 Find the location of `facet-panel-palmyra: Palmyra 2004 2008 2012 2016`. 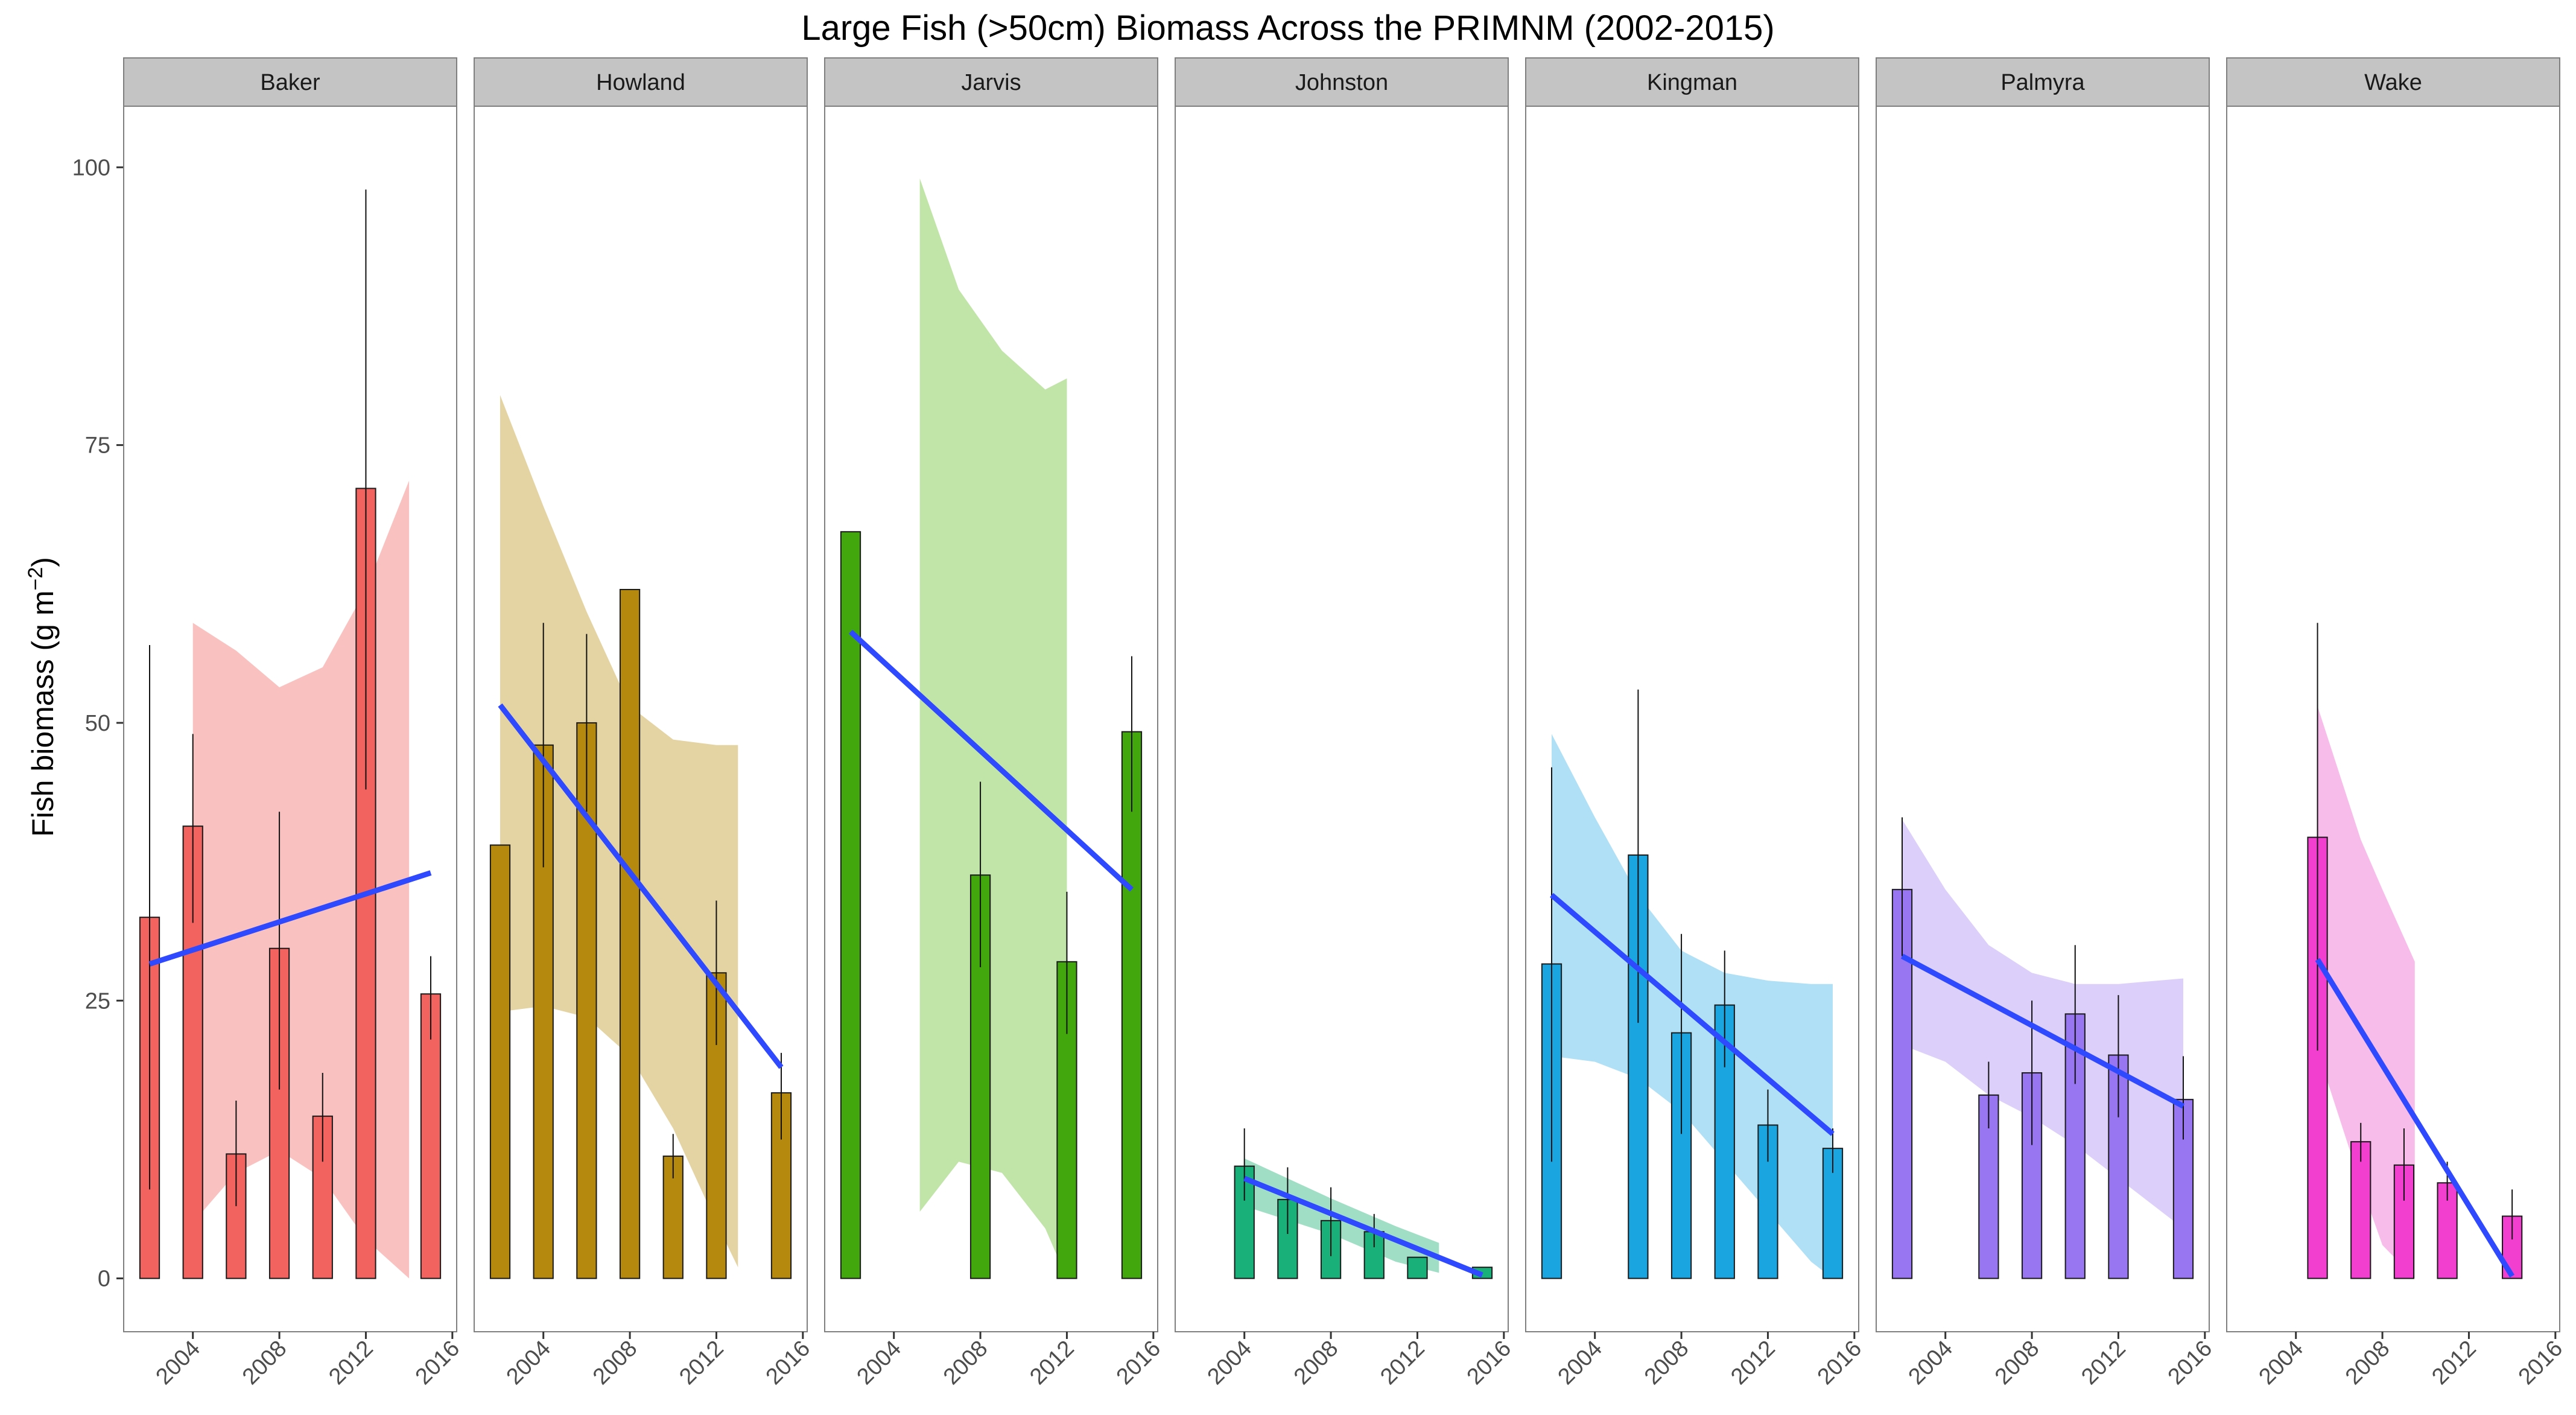

facet-panel-palmyra: Palmyra 2004 2008 2012 2016 is located at coordinates (2046, 723).